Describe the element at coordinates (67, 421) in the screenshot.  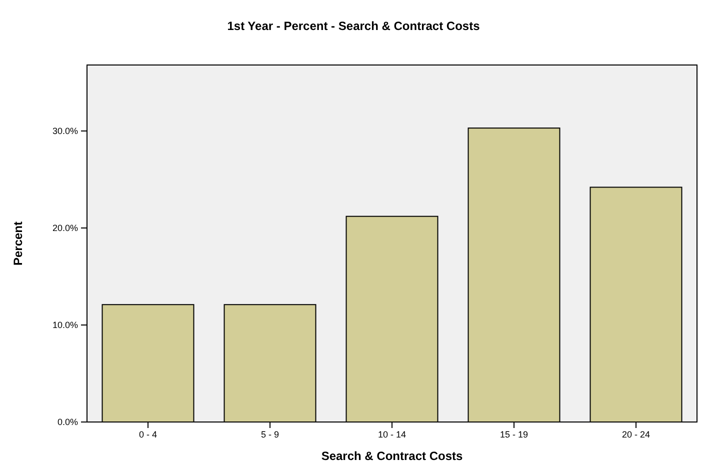
I see `y-tick-label: 0.0%` at that location.